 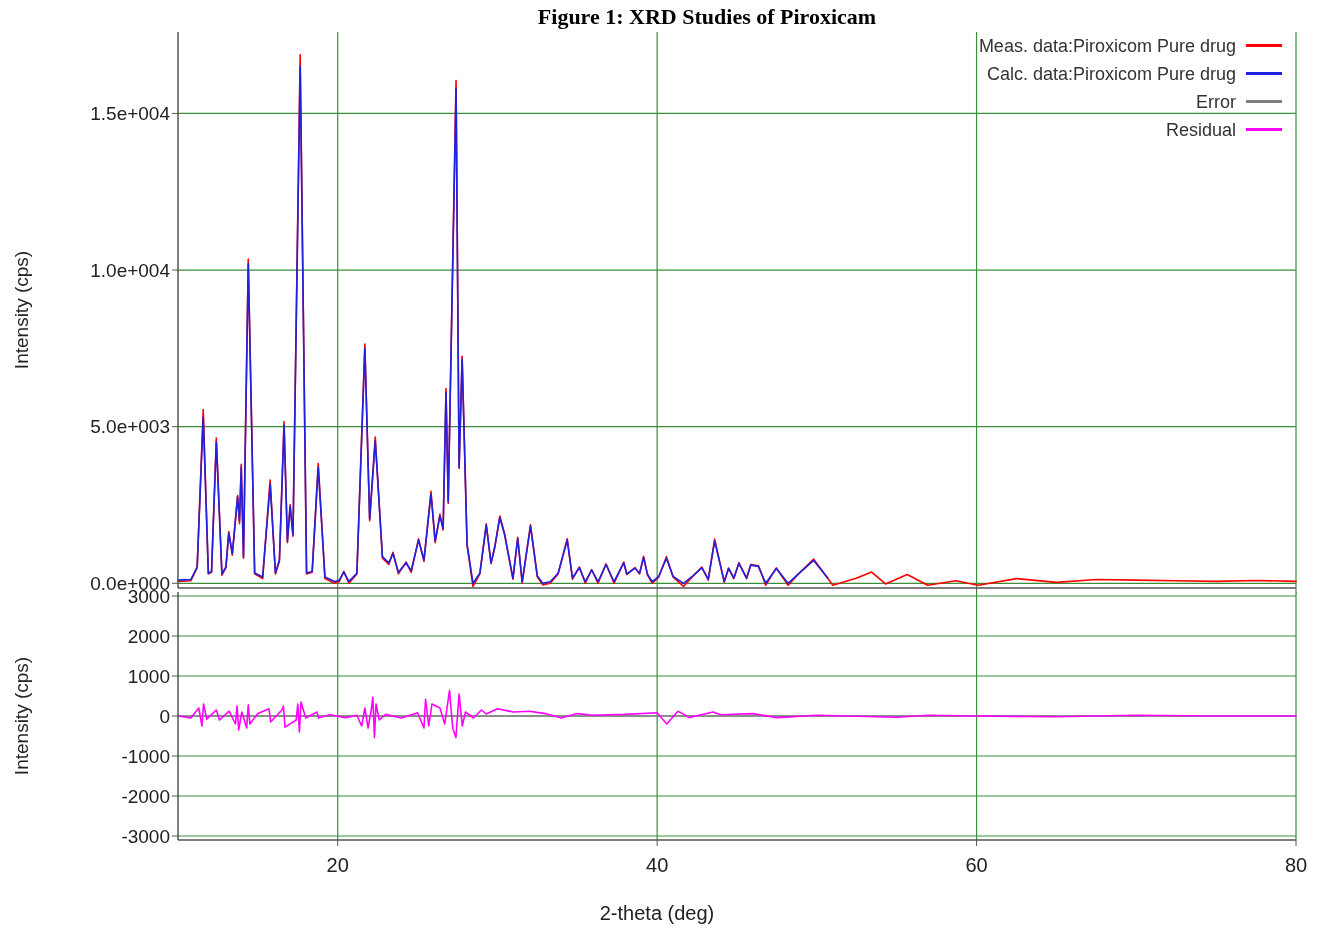 I want to click on y-tick-label: -2000, so click(x=145, y=796).